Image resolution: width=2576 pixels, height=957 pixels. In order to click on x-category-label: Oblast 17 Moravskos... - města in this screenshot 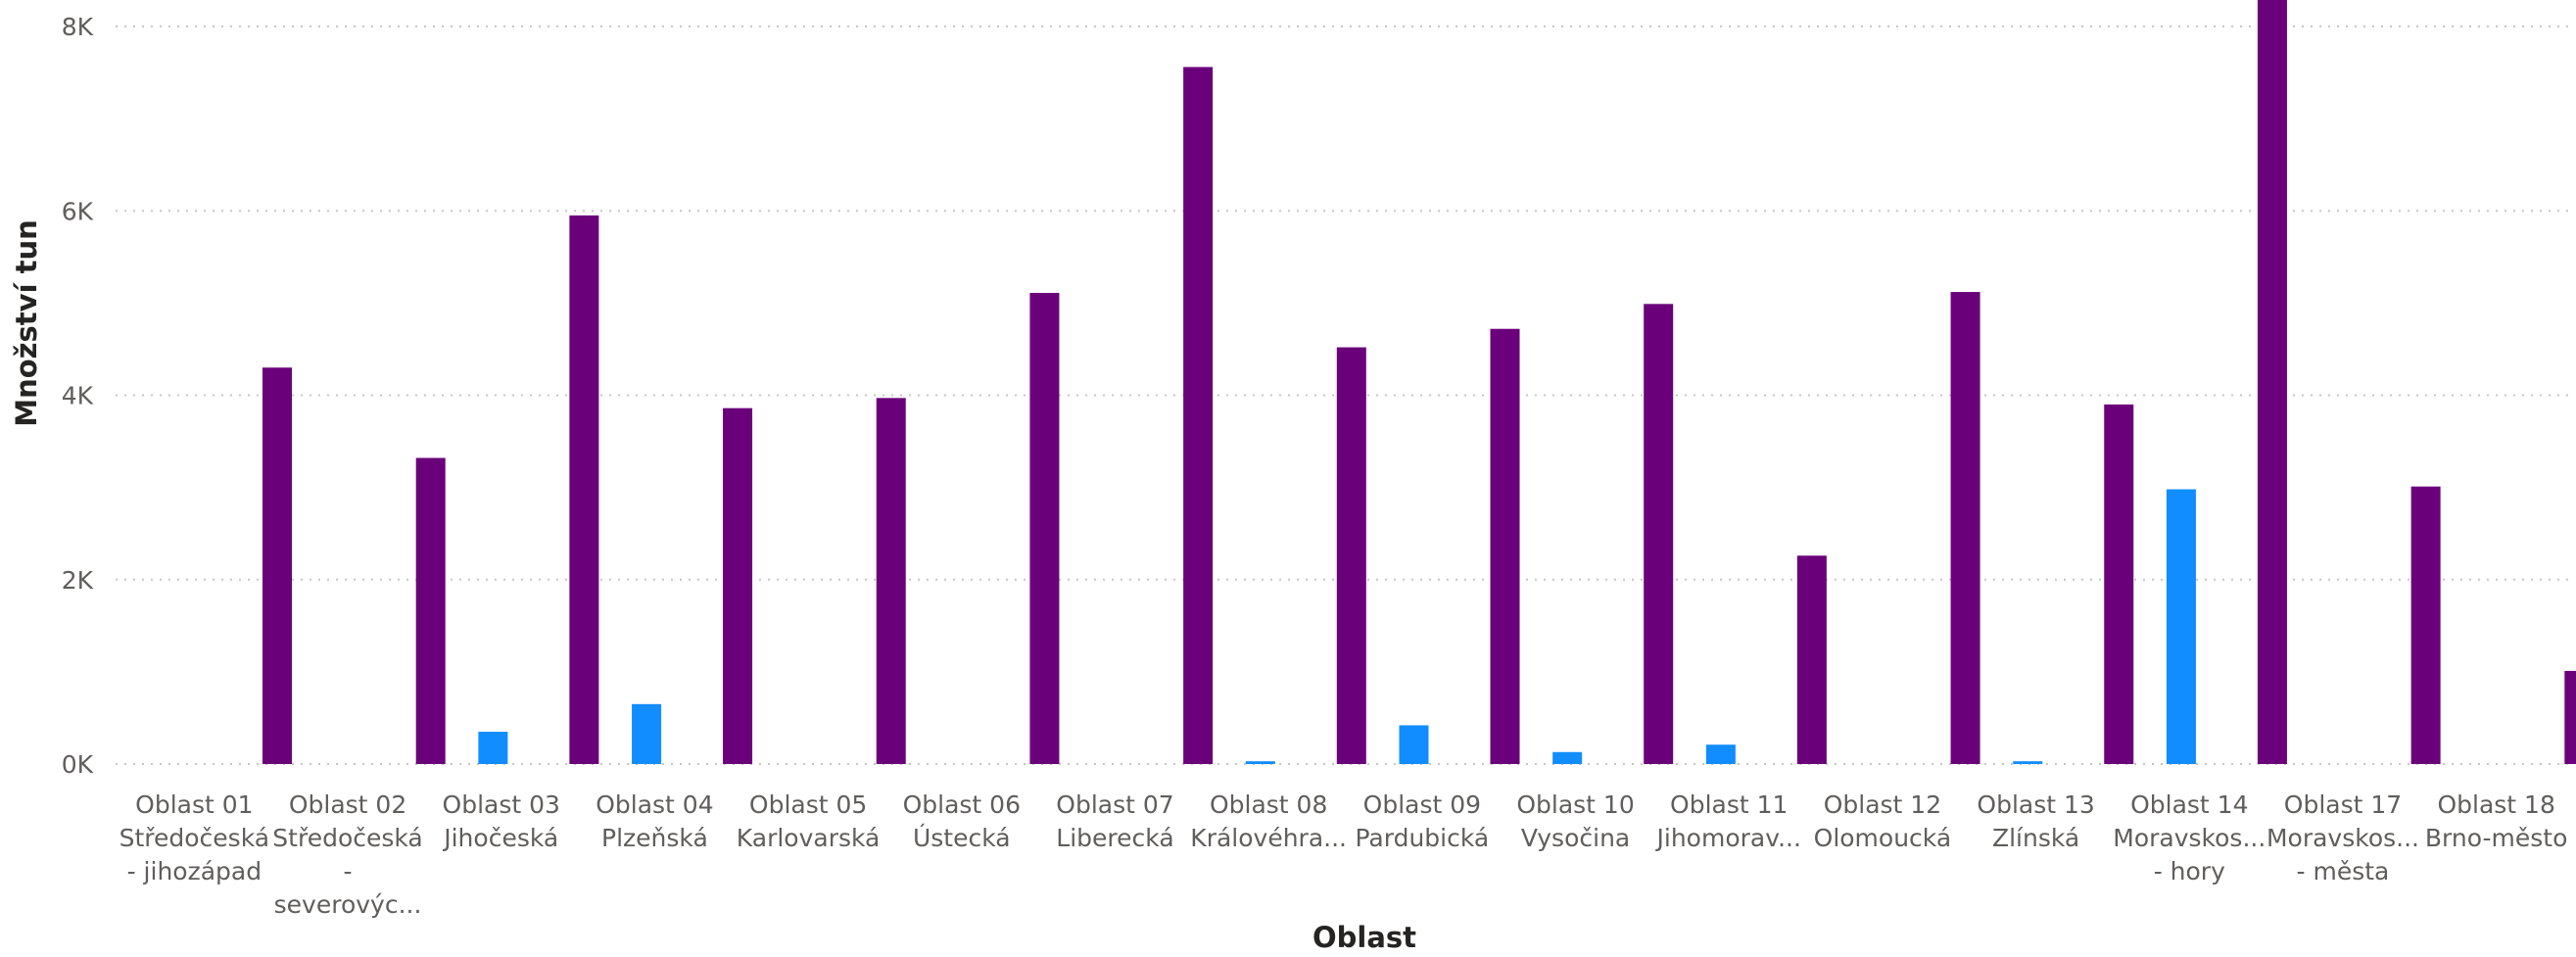, I will do `click(2342, 837)`.